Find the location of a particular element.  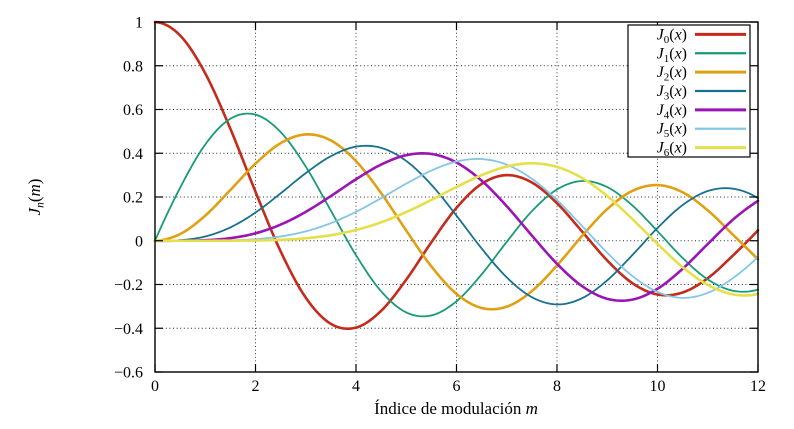

legend-label: J1(x) is located at coordinates (672, 55).